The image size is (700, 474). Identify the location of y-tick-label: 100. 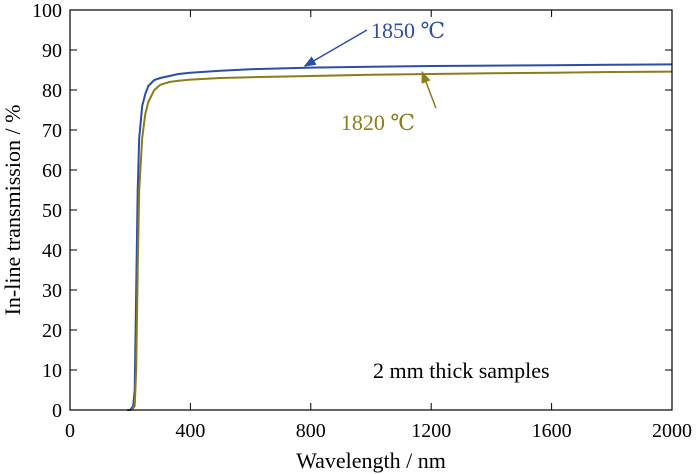
(47, 11).